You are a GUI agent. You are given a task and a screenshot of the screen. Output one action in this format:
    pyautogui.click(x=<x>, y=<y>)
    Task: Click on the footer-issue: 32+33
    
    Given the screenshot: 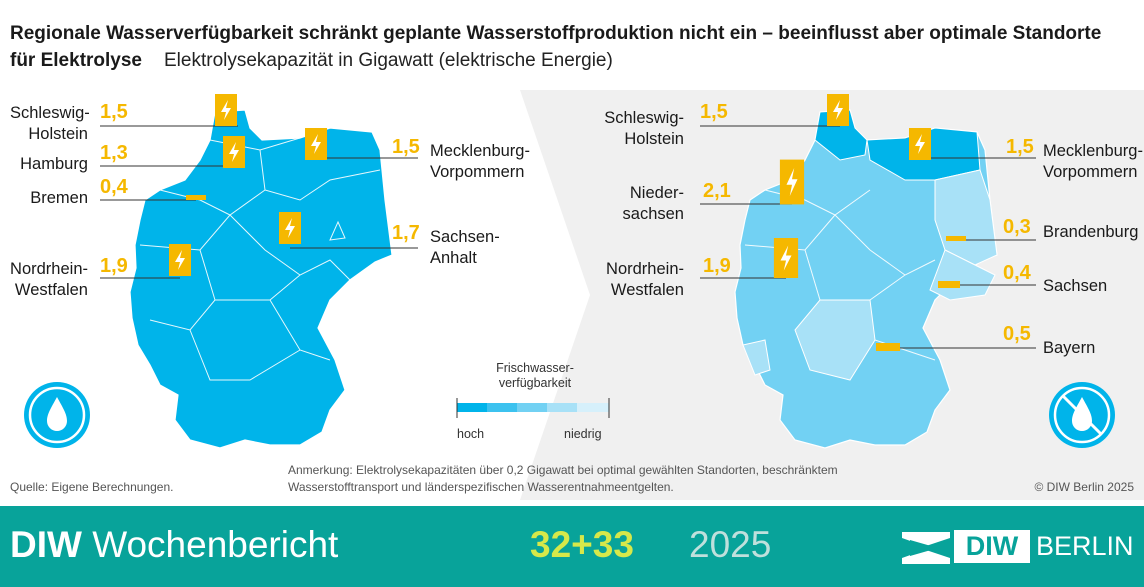 What is the action you would take?
    pyautogui.click(x=582, y=544)
    